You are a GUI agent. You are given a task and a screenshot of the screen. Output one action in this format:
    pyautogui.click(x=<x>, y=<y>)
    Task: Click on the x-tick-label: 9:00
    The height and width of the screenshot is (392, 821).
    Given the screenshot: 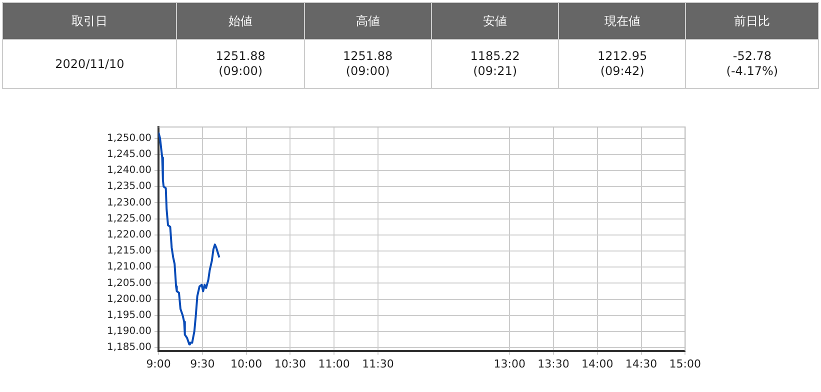 What is the action you would take?
    pyautogui.click(x=158, y=363)
    